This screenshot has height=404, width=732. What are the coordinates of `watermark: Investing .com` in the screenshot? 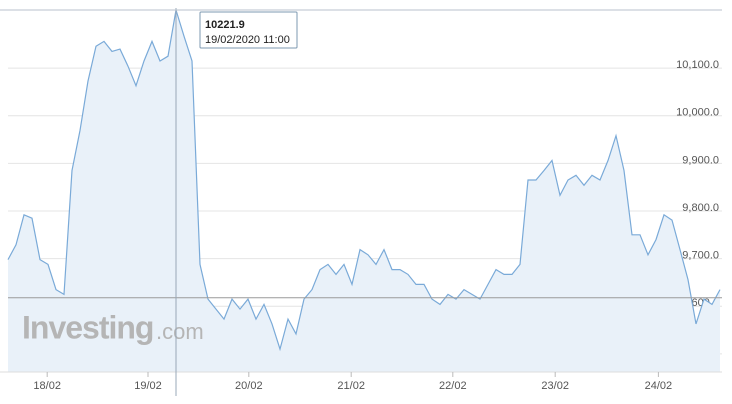 It's located at (113, 327).